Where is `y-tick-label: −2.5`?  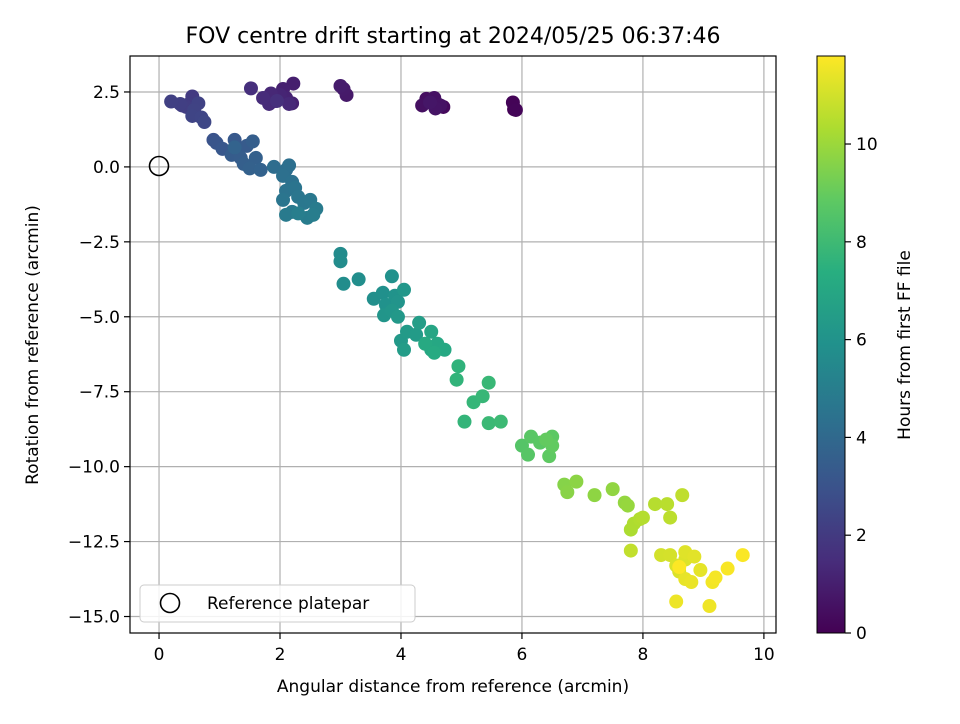 y-tick-label: −2.5 is located at coordinates (99, 243).